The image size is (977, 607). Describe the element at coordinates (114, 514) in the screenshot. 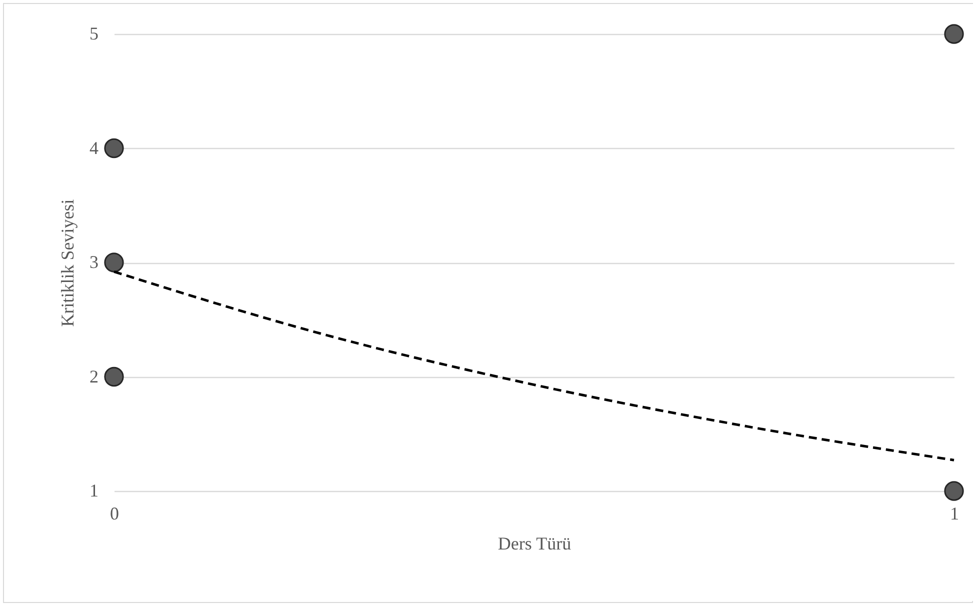

I see `x-tick-label: 0` at that location.